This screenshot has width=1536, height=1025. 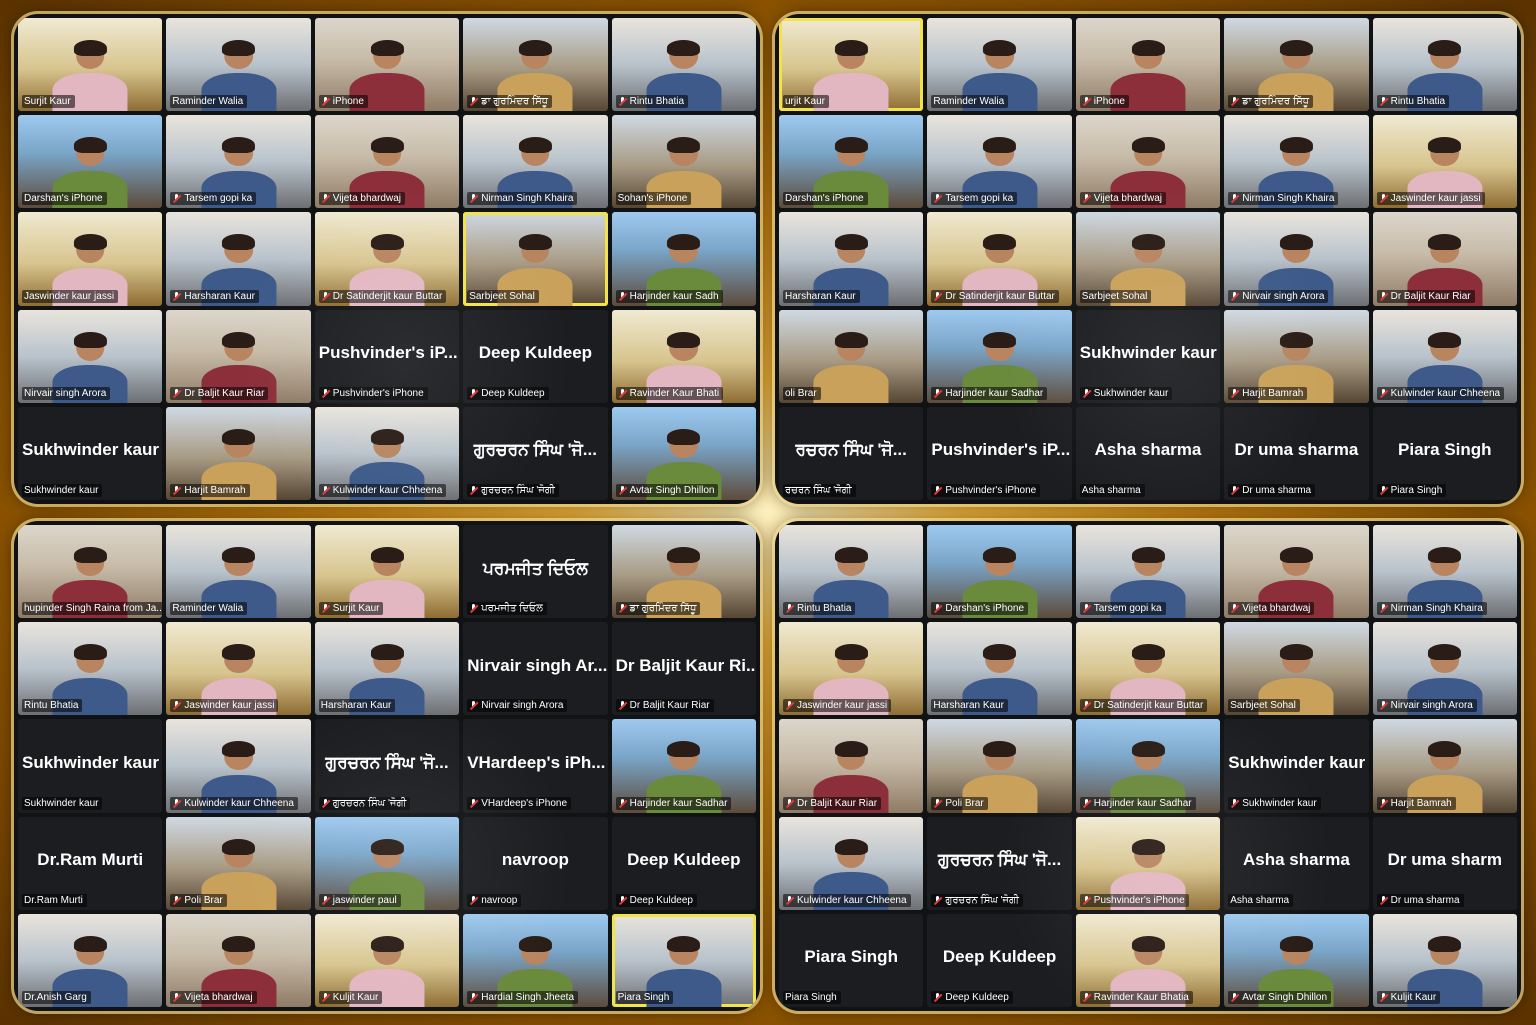 What do you see at coordinates (851, 65) in the screenshot?
I see `participant-video-tile: urjit Kaur` at bounding box center [851, 65].